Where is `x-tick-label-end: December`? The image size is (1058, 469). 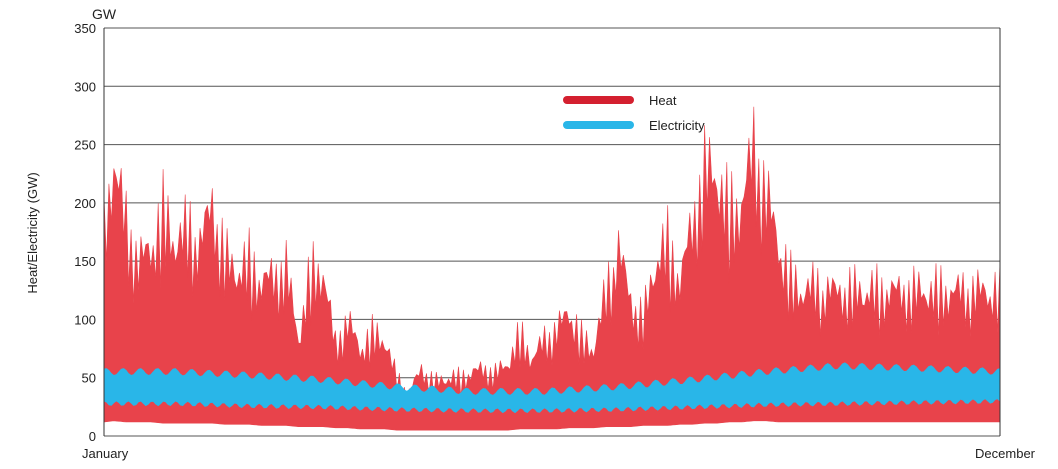
x-tick-label-end: December is located at coordinates (1005, 453).